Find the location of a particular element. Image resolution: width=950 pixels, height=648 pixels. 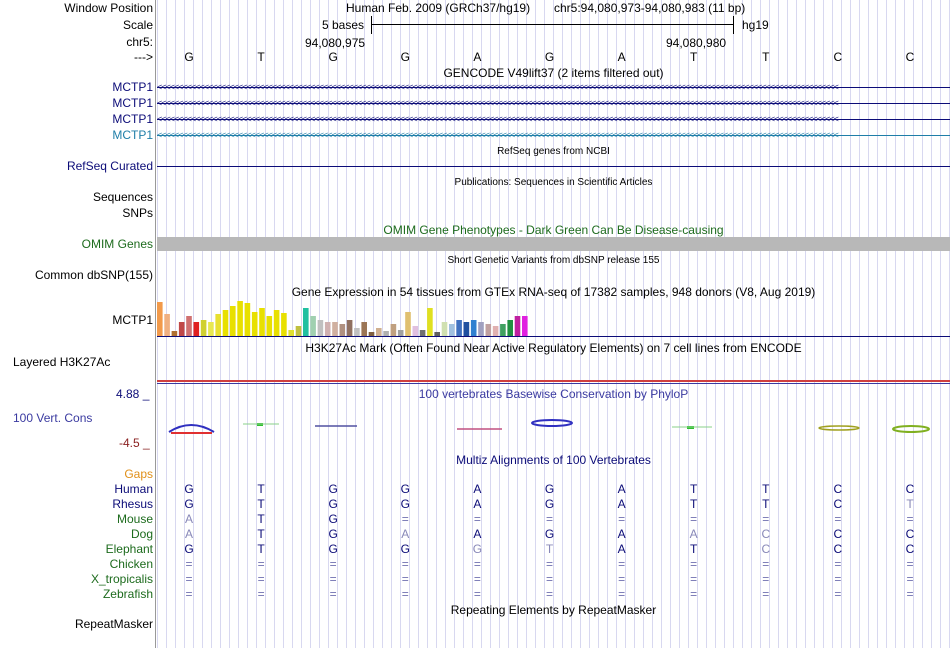

gtex-bar-graph is located at coordinates (347, 317).